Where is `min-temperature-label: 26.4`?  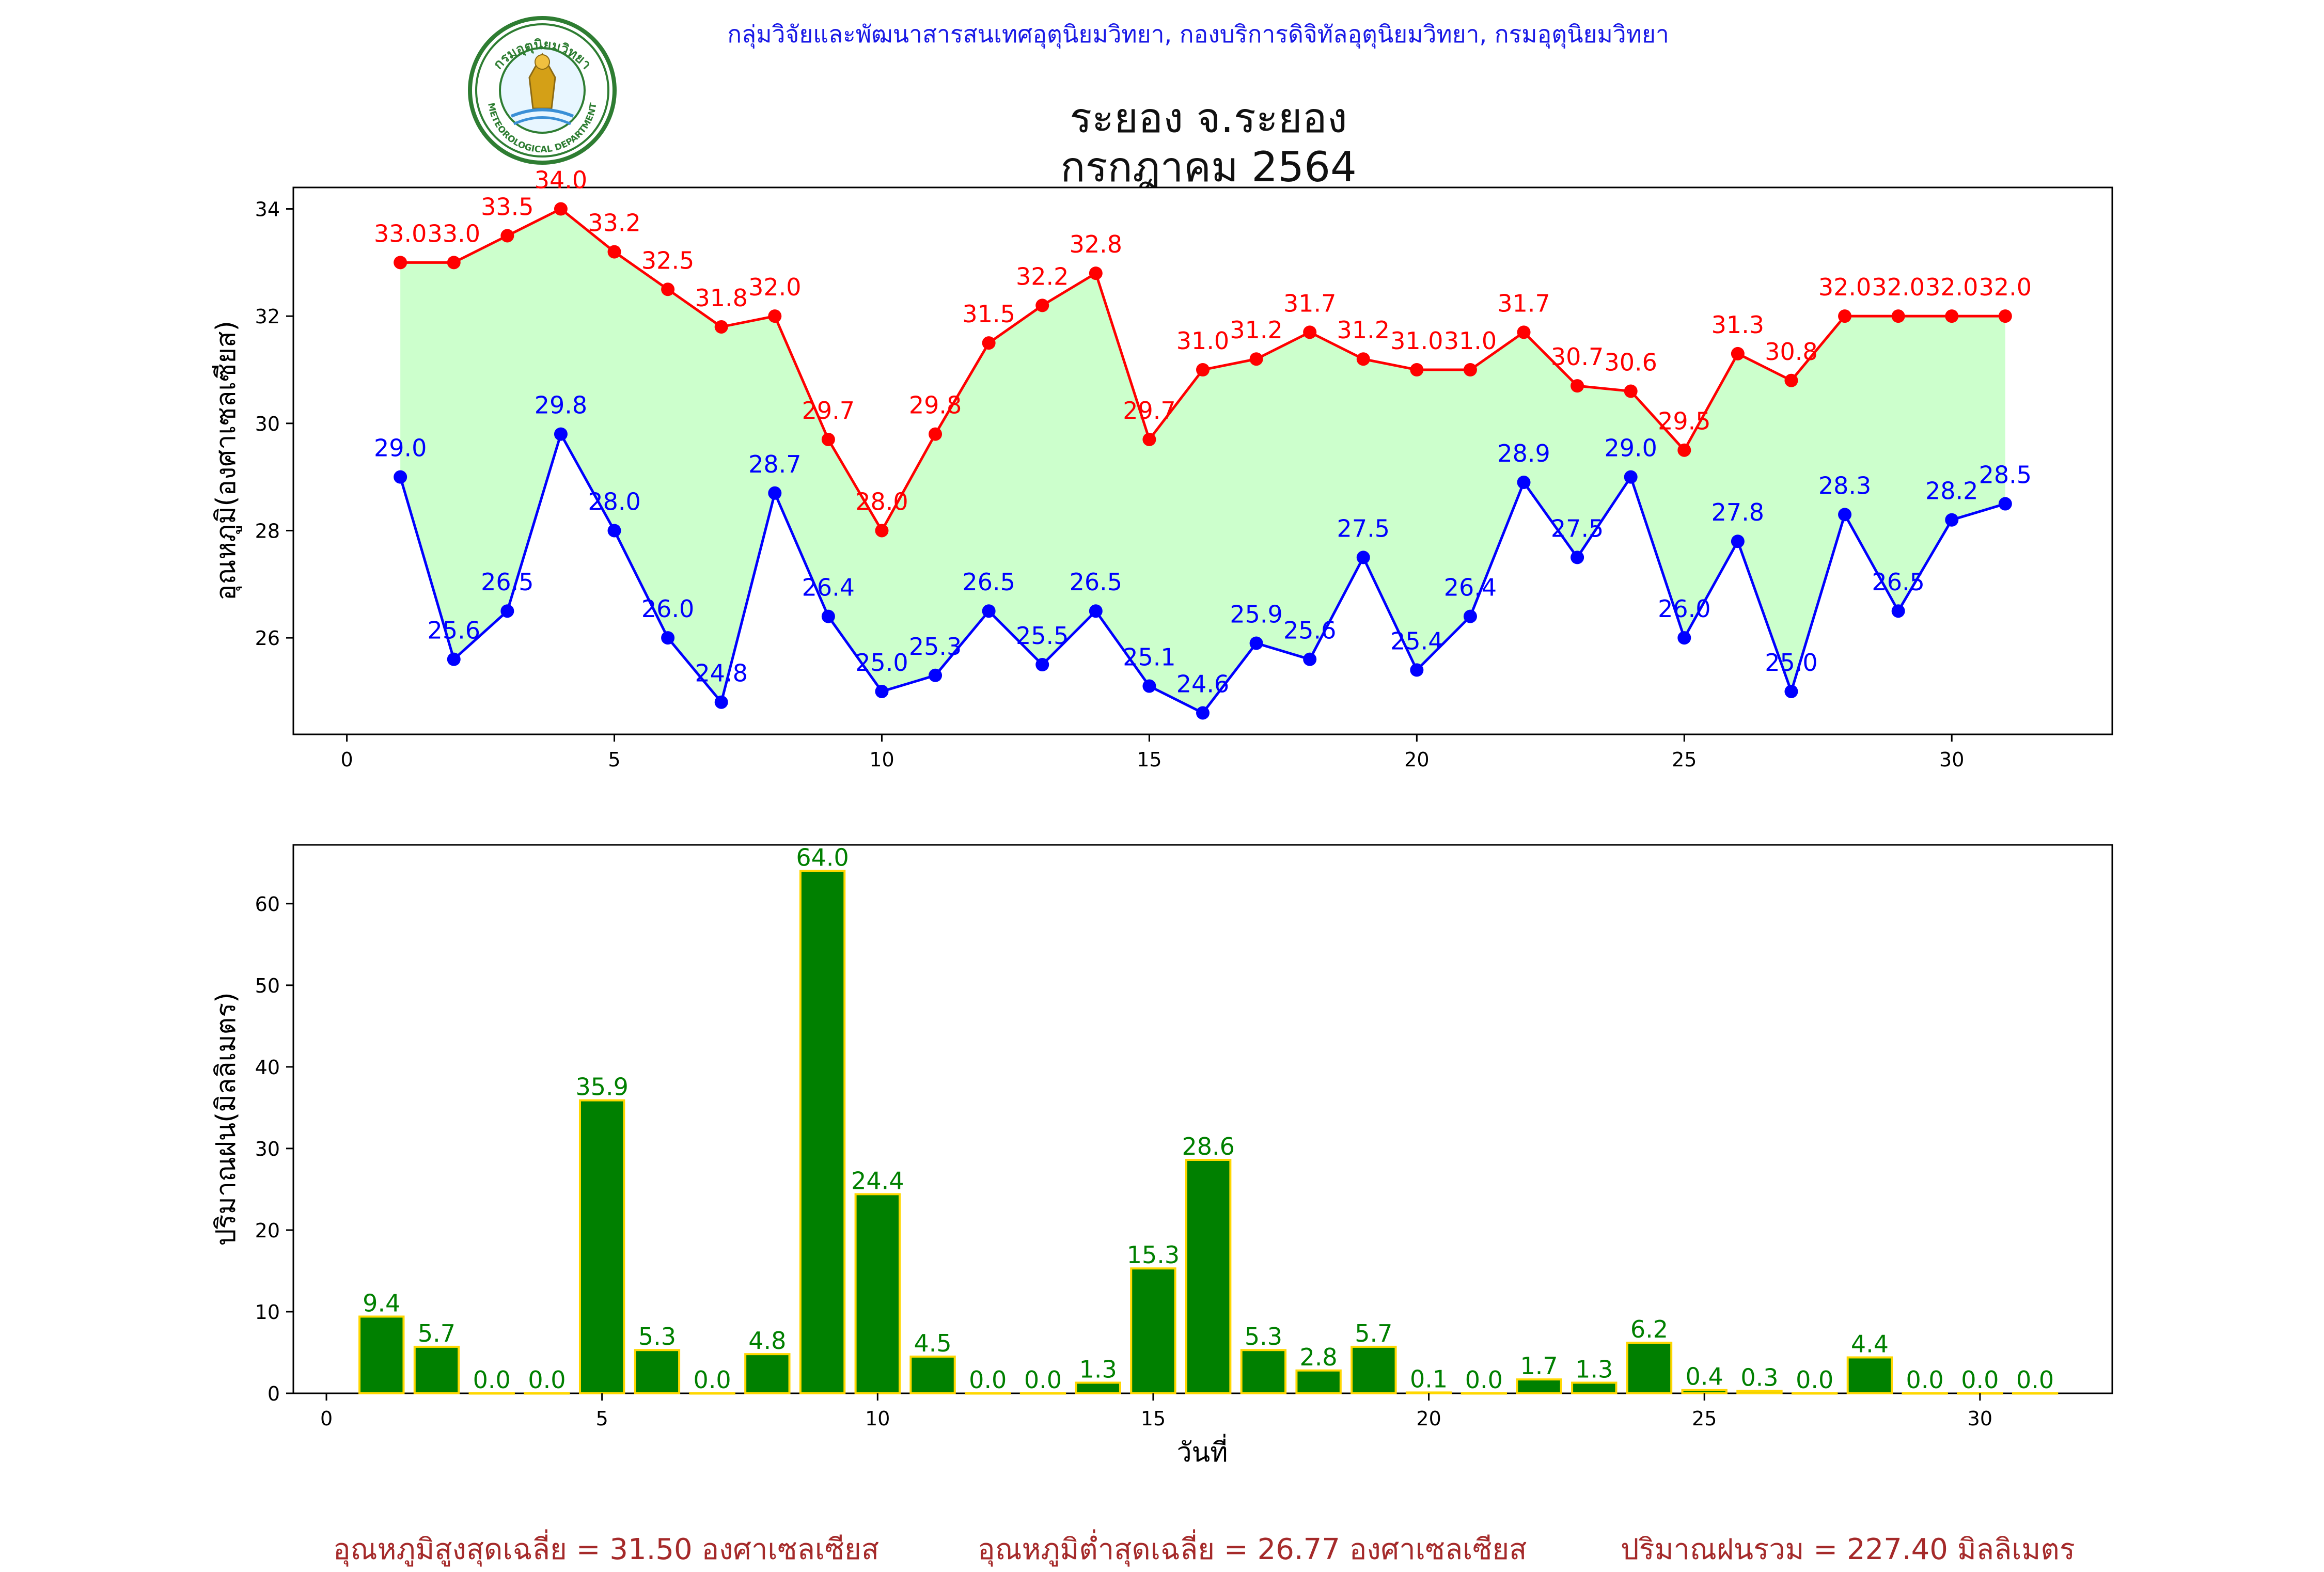
min-temperature-label: 26.4 is located at coordinates (829, 588).